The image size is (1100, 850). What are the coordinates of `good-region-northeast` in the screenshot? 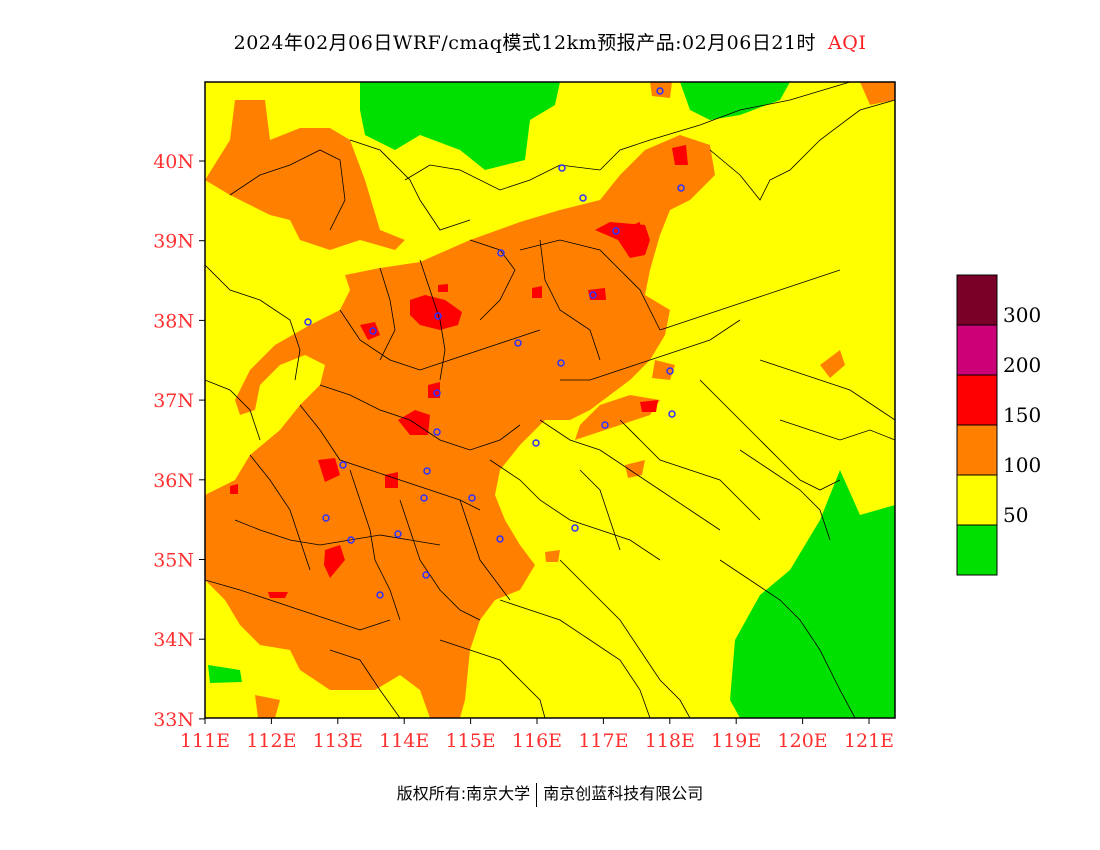 It's located at (735, 101).